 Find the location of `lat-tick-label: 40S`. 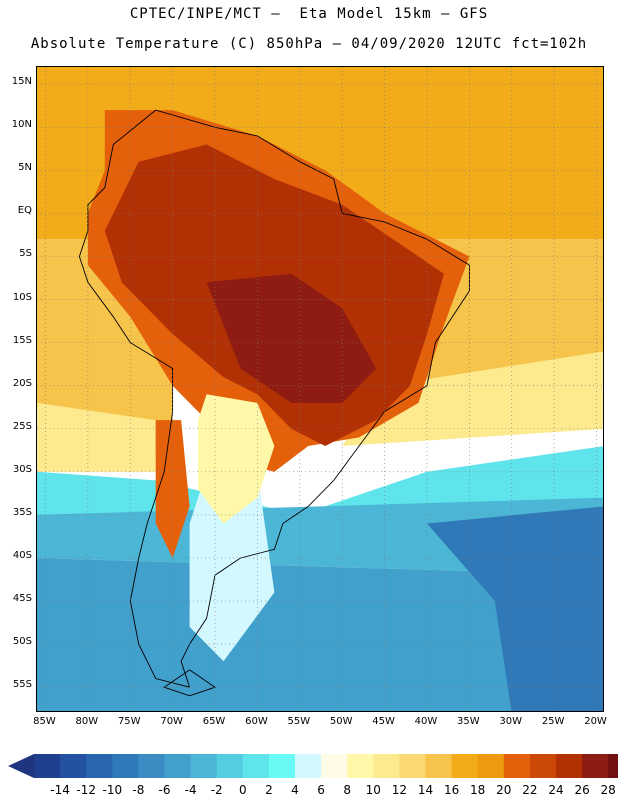

lat-tick-label: 40S is located at coordinates (22, 555).